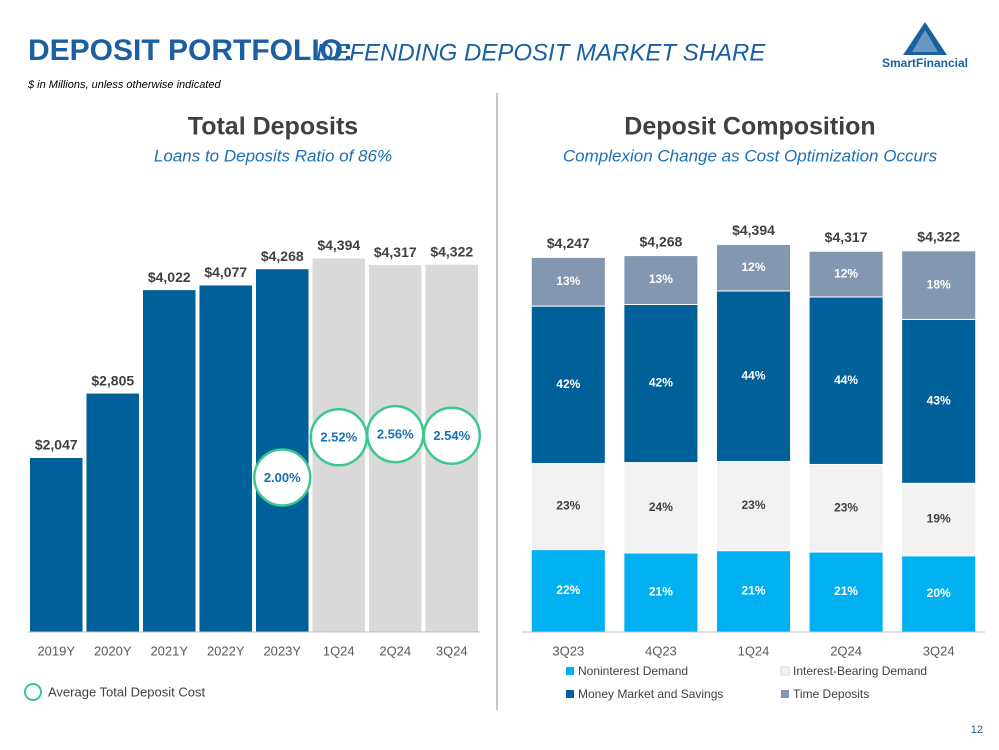  Describe the element at coordinates (568, 243) in the screenshot. I see `total-label: $4,247` at that location.